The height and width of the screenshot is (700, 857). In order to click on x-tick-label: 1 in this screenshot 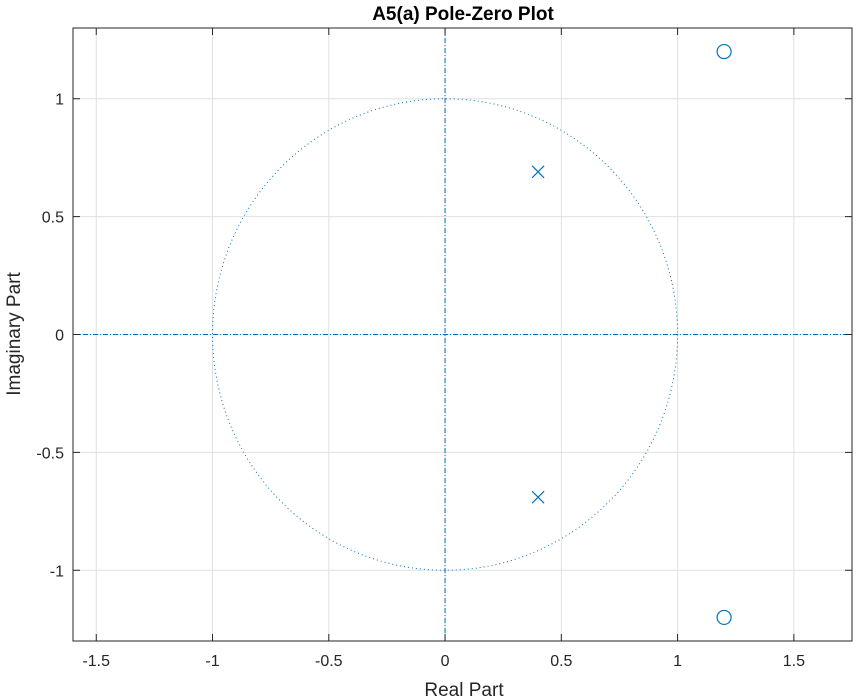, I will do `click(677, 661)`.